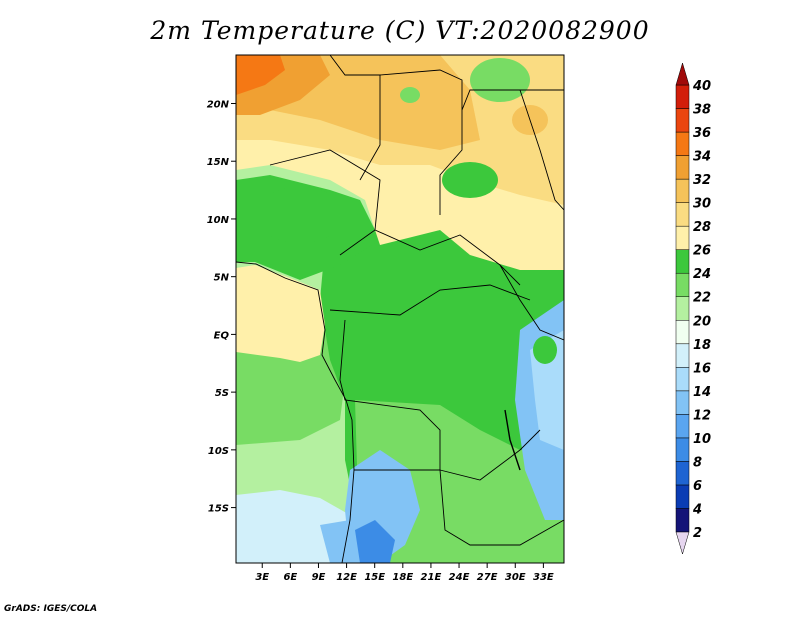 This screenshot has height=618, width=800. Describe the element at coordinates (470, 180) in the screenshot. I see `green-patch-b` at that location.